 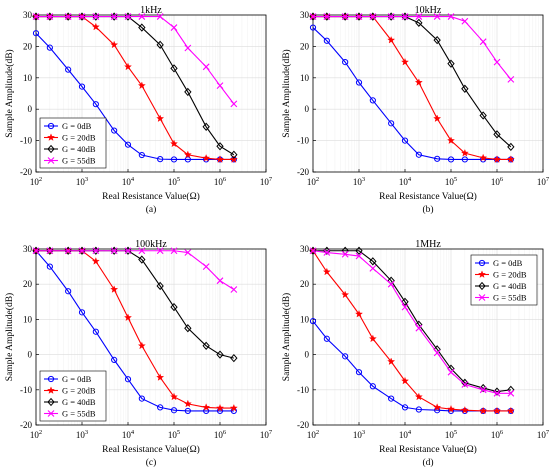 What do you see at coordinates (405, 181) in the screenshot?
I see `x-tick-label: 10⁴` at bounding box center [405, 181].